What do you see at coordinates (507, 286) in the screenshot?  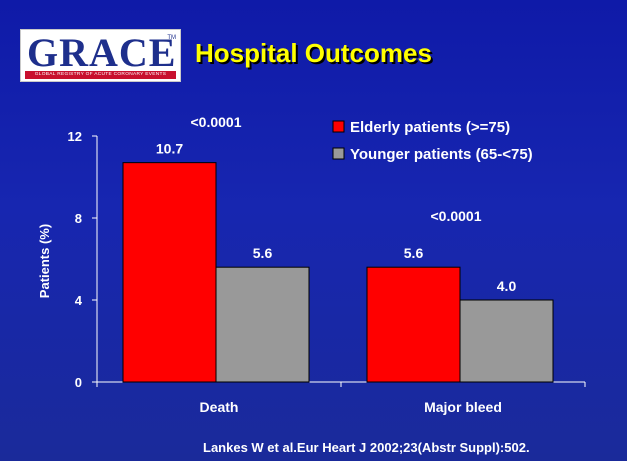 I see `data-label: 4.0` at bounding box center [507, 286].